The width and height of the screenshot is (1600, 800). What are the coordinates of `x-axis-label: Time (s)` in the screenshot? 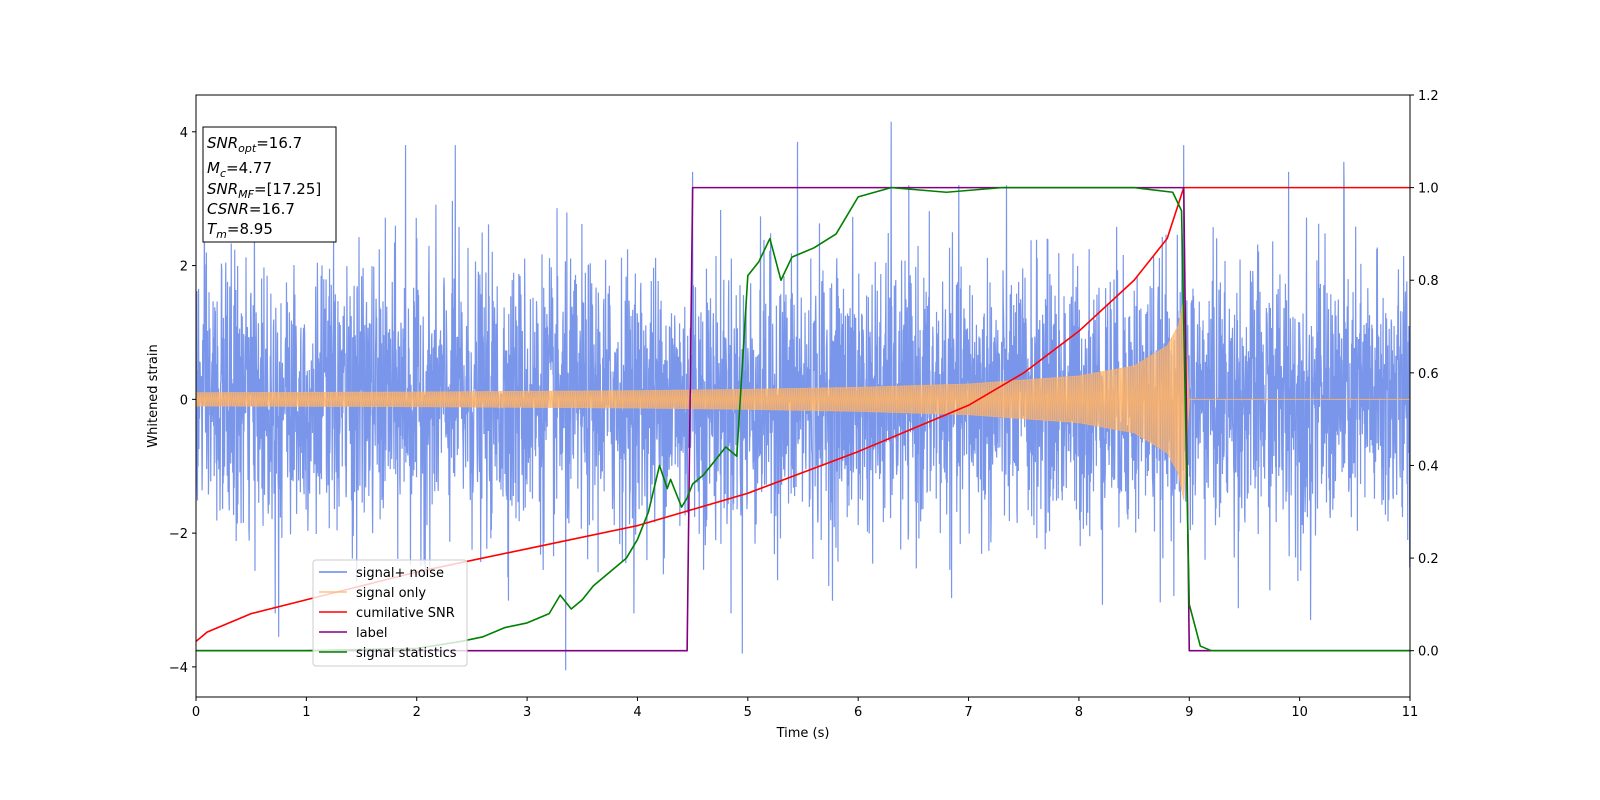 It's located at (803, 733).